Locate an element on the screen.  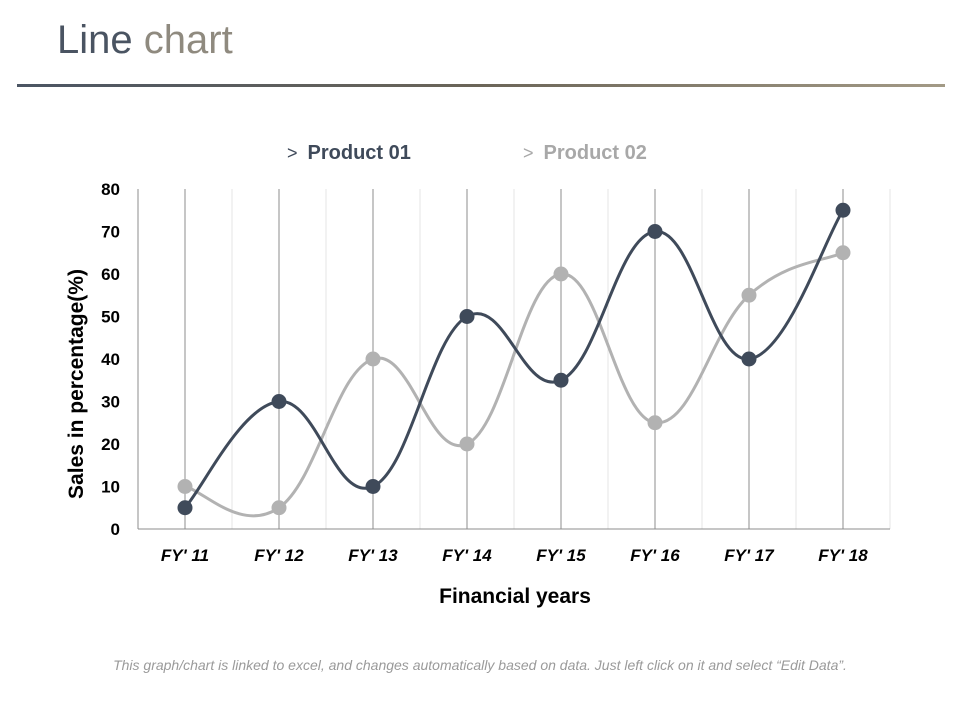
title-word-line: Line is located at coordinates (95, 40).